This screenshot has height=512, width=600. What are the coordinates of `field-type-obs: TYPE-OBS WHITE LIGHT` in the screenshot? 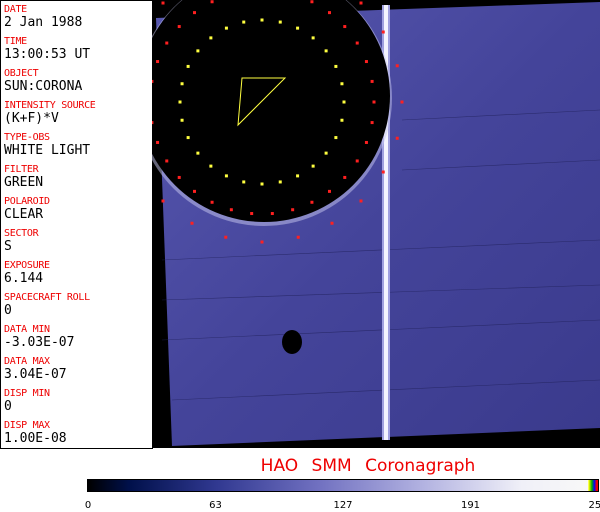 It's located at (47, 145).